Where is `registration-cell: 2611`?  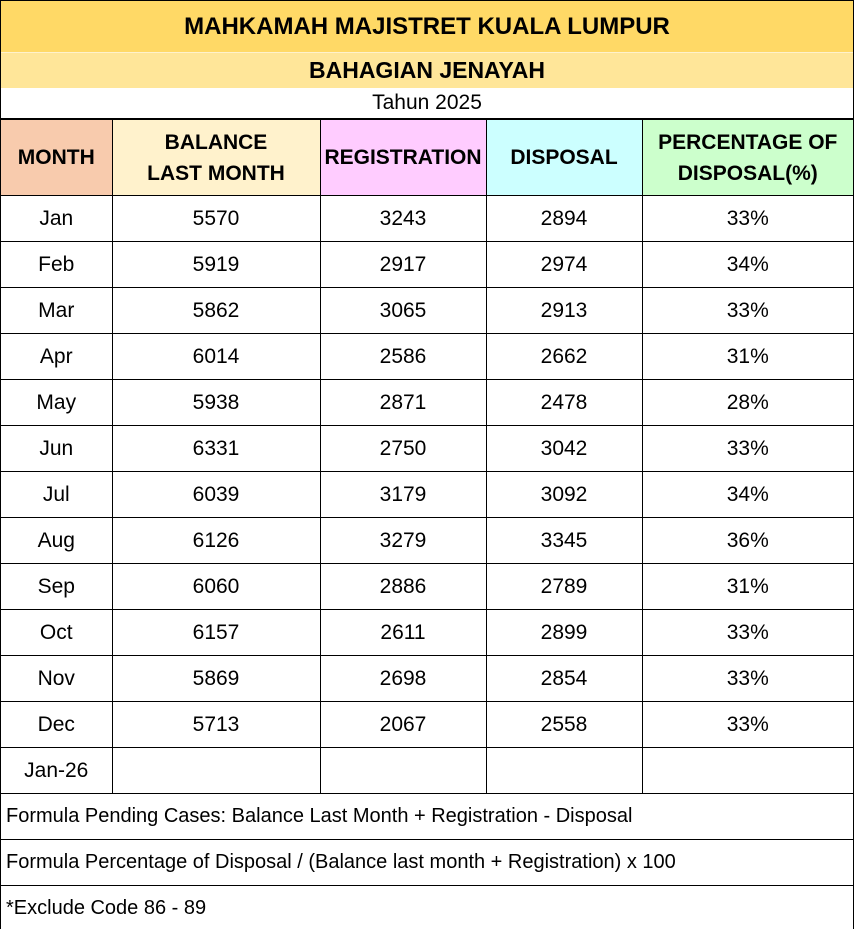 registration-cell: 2611 is located at coordinates (403, 632).